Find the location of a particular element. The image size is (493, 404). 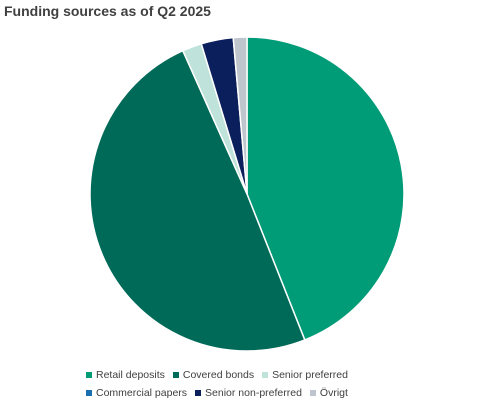

legend-label: Senior preferred is located at coordinates (310, 375).